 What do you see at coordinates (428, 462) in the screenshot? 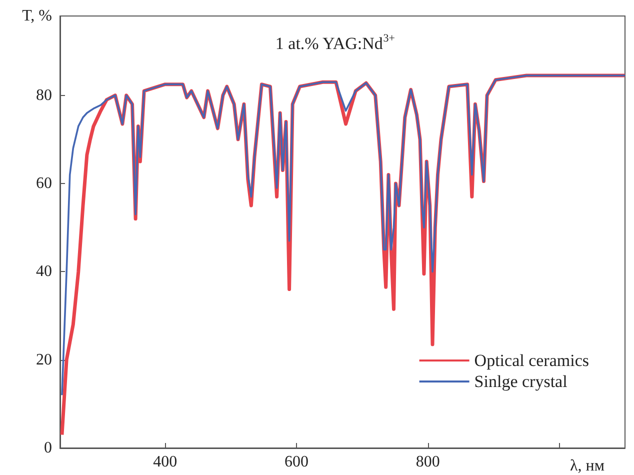
I see `x-tick-label: 800` at bounding box center [428, 462].